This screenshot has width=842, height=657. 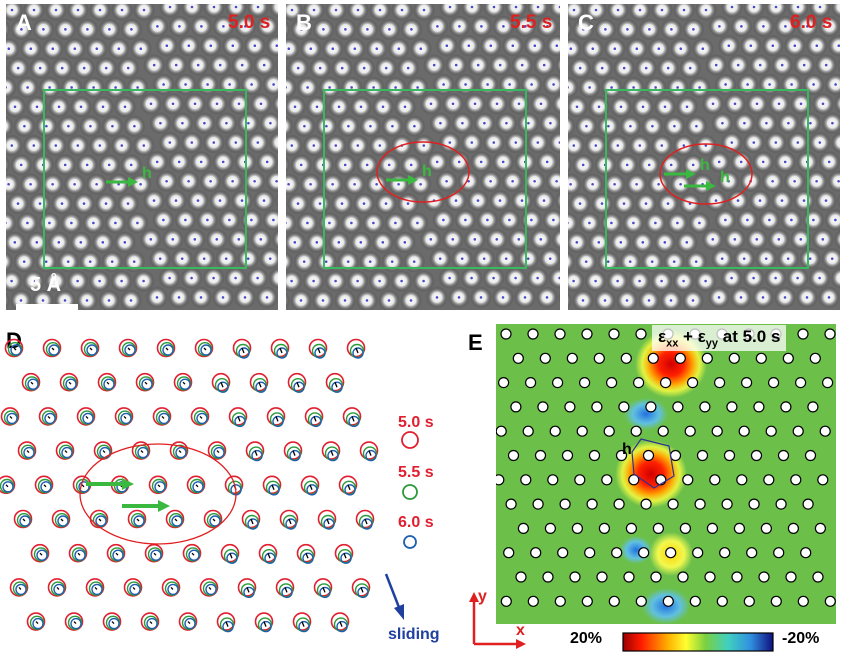 I want to click on panel-a-label: A, so click(x=24, y=22).